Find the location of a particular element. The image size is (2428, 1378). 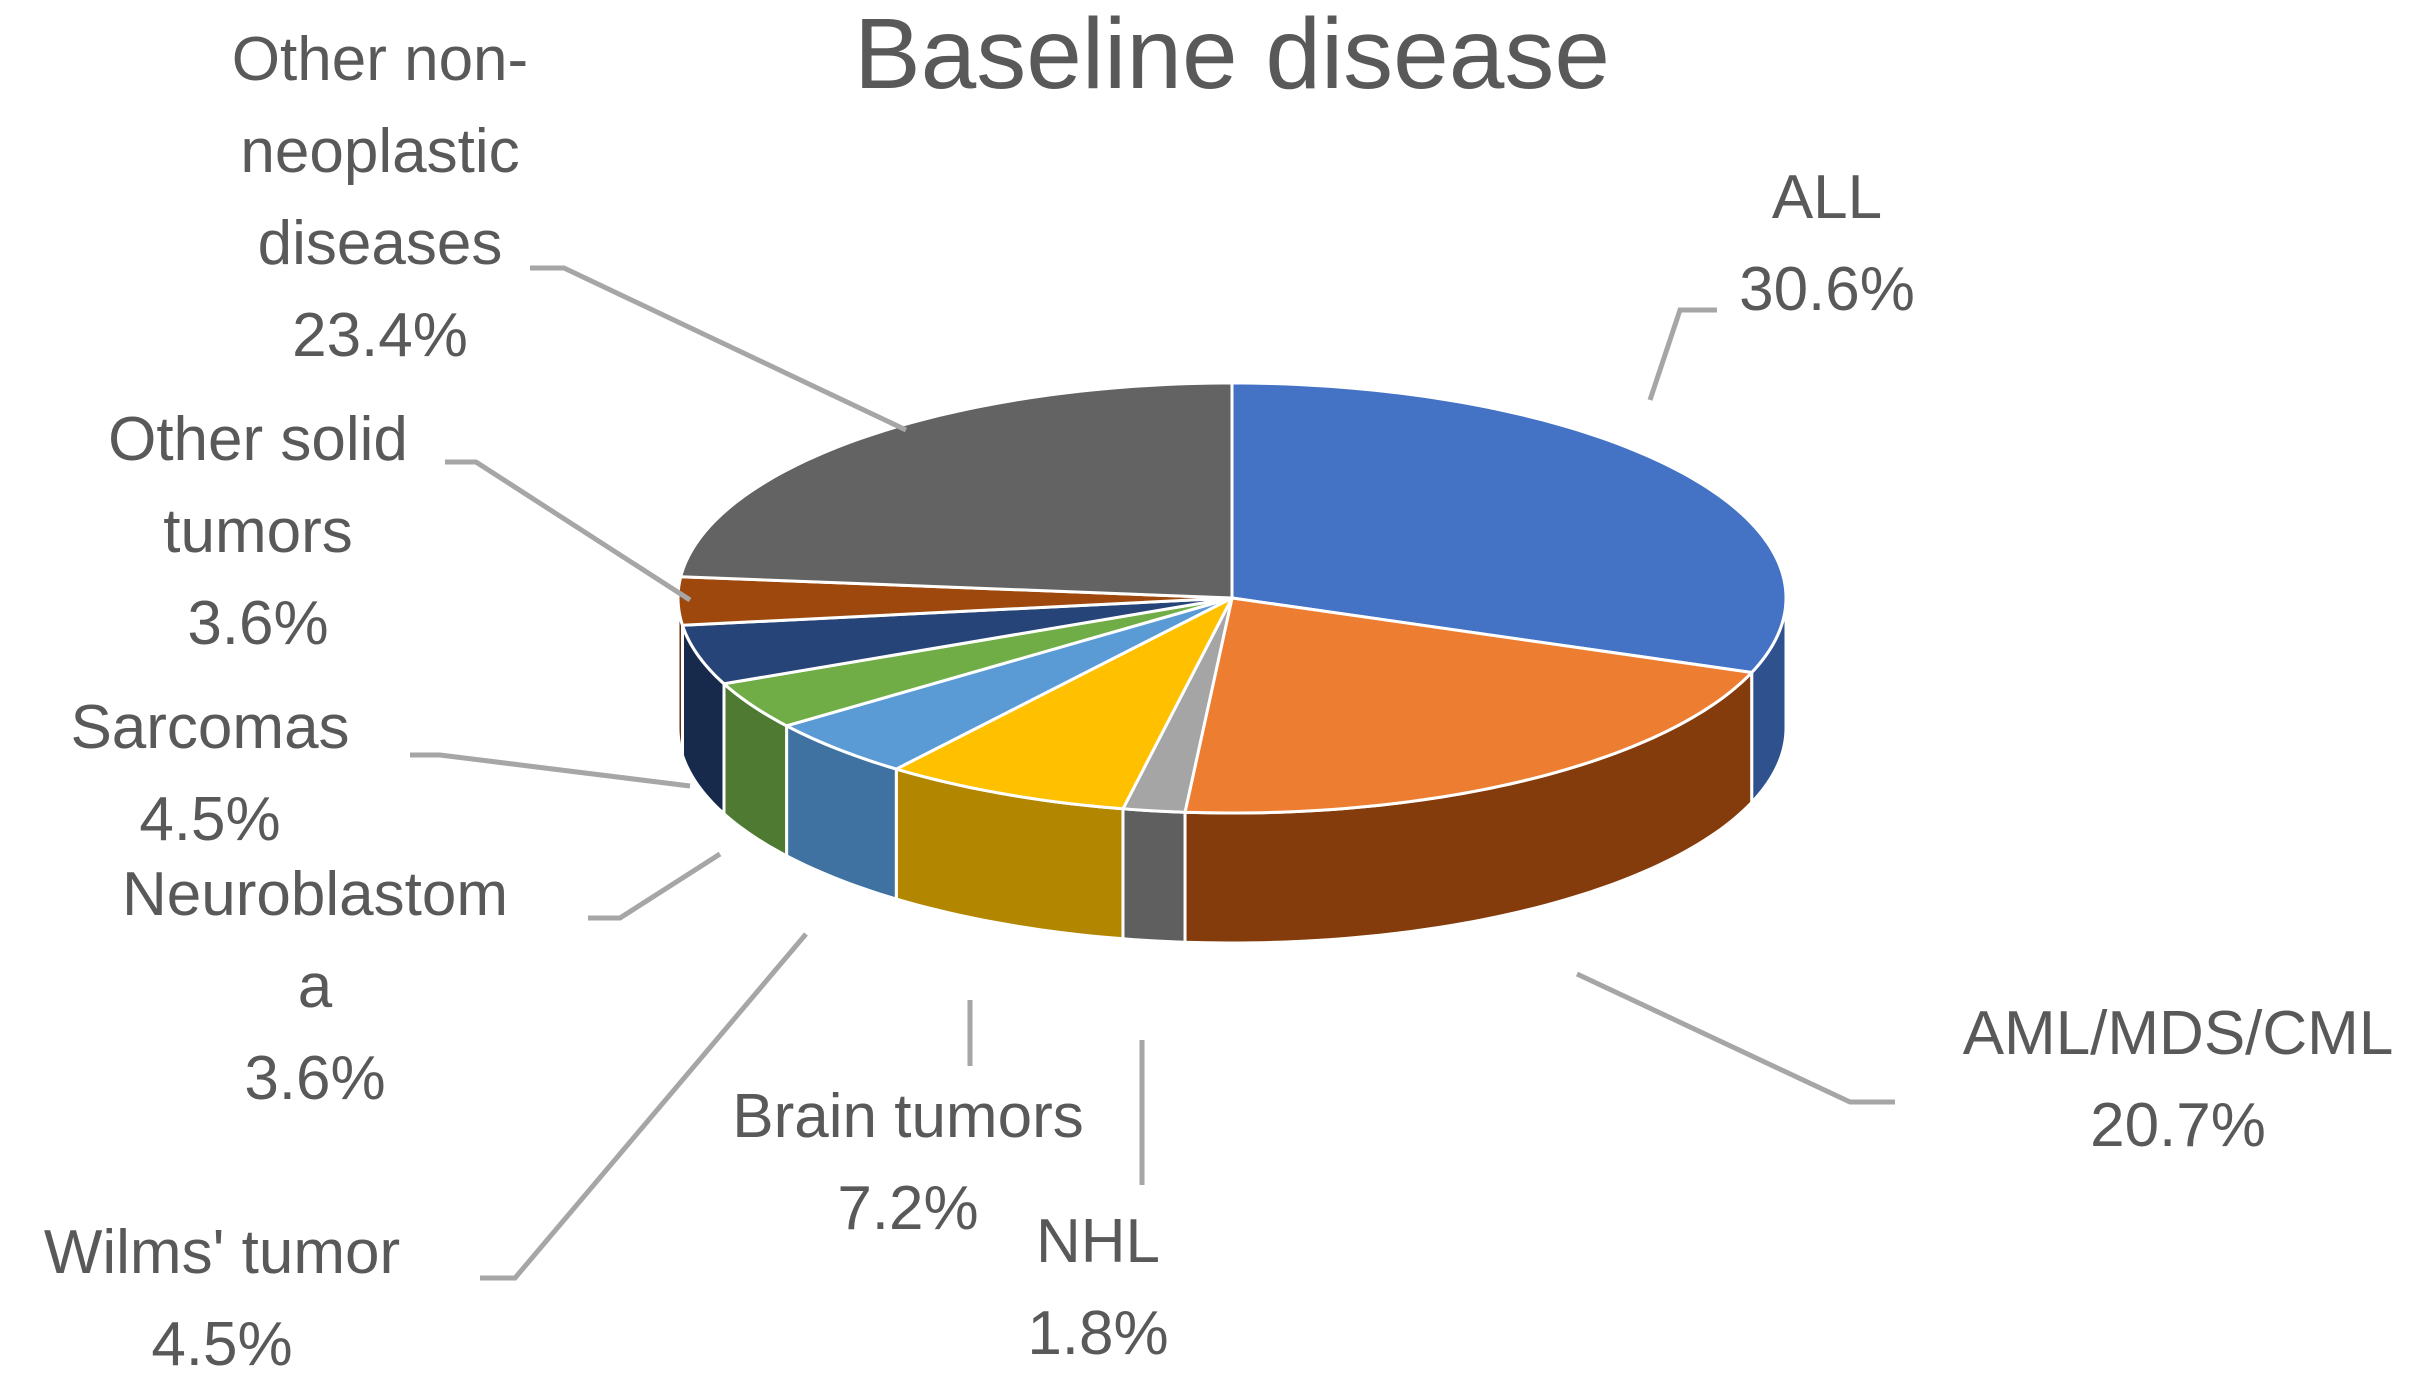

slice-label-1-line-0: AML/MDS/CML is located at coordinates (2178, 1033).